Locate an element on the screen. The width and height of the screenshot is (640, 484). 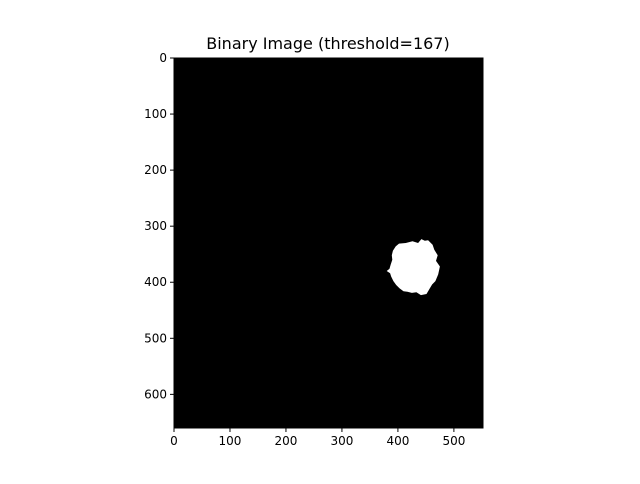
foreground-blob is located at coordinates (413, 267).